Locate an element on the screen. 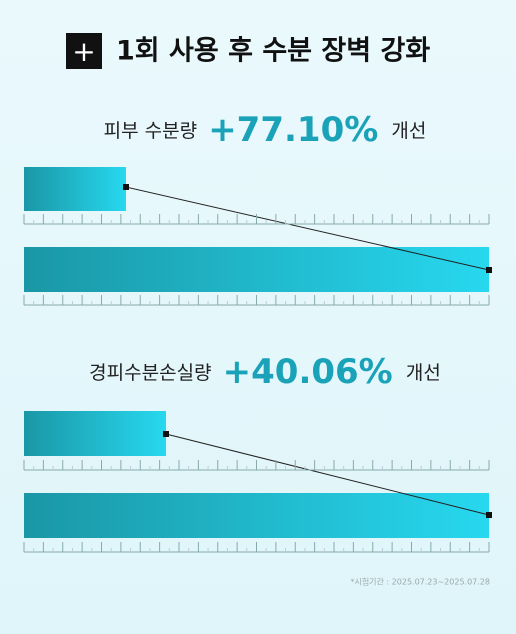 The width and height of the screenshot is (516, 634). section-heading: 경피수분손실량 +40.06% 개선 is located at coordinates (265, 372).